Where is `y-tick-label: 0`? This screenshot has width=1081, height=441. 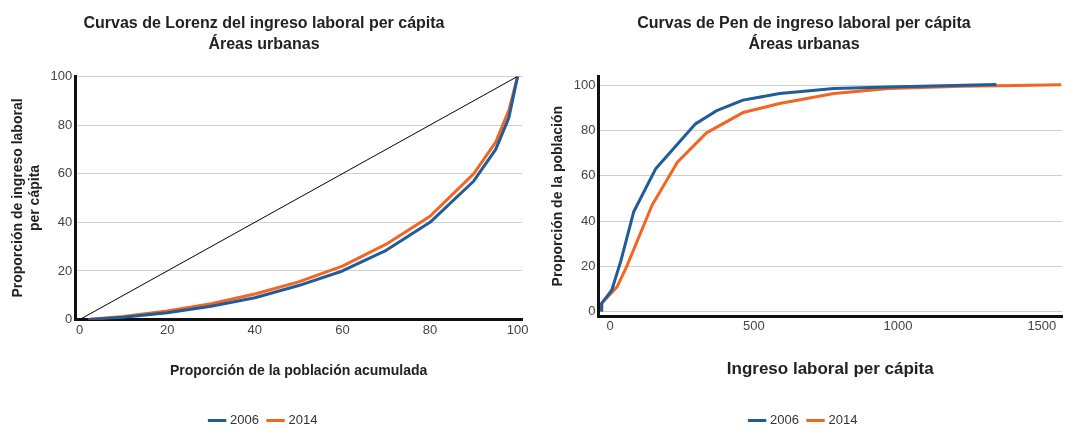
y-tick-label: 0 is located at coordinates (592, 311).